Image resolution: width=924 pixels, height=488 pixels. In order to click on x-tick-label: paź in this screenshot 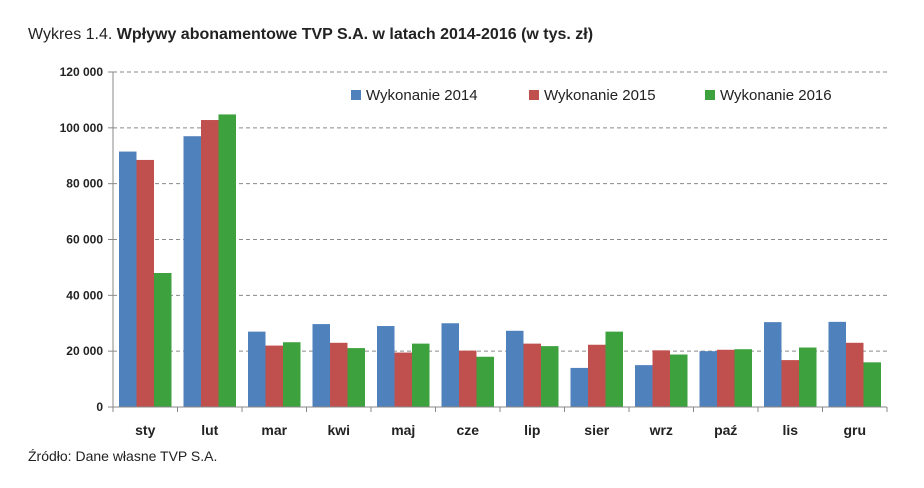, I will do `click(725, 430)`.